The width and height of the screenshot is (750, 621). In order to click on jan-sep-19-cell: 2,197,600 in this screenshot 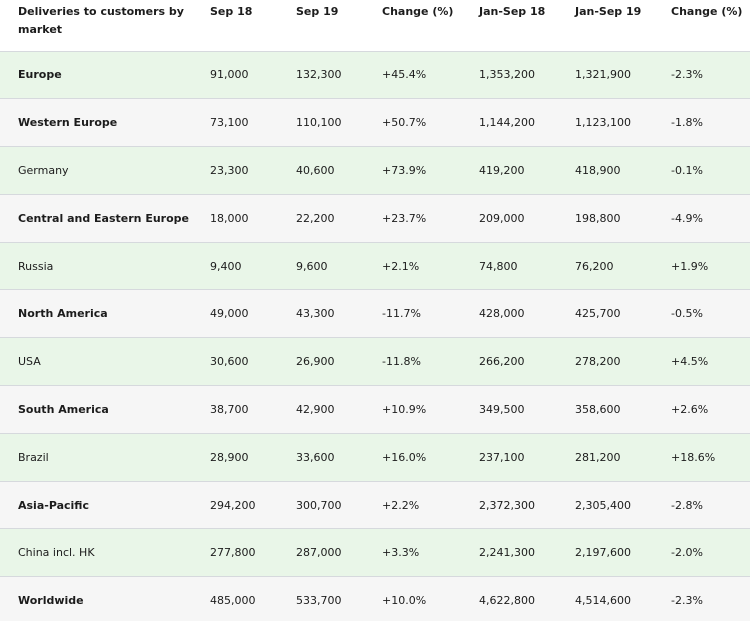, I will do `click(623, 552)`.